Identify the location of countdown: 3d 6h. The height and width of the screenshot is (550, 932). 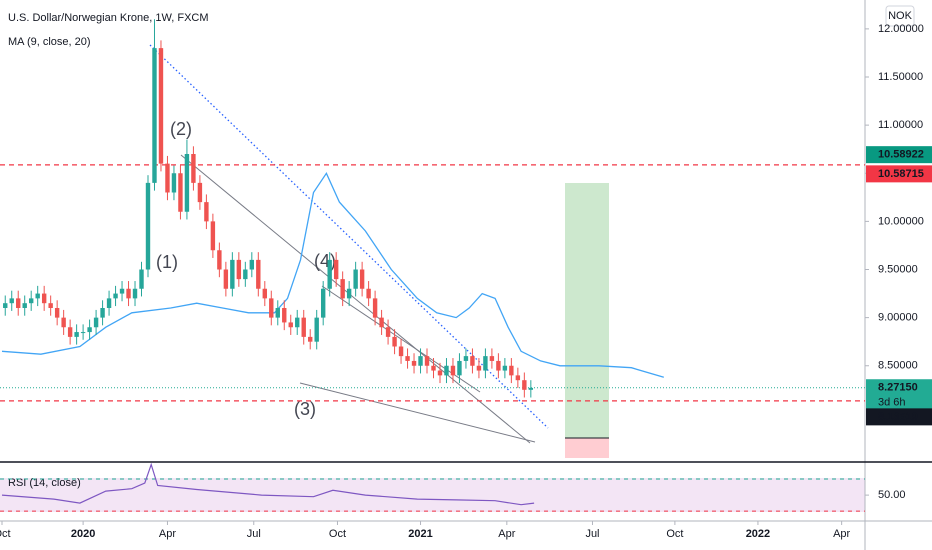
(892, 403).